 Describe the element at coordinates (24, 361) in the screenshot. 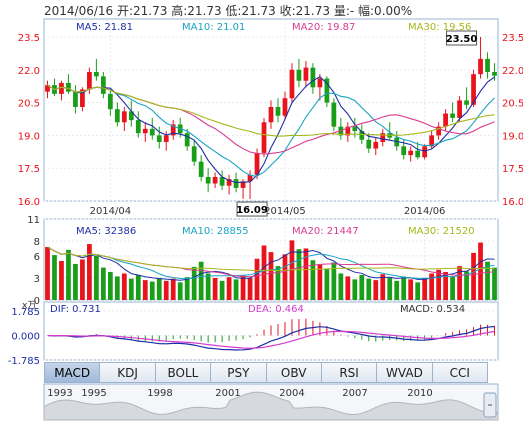

I see `macd-tick: -1.785` at that location.